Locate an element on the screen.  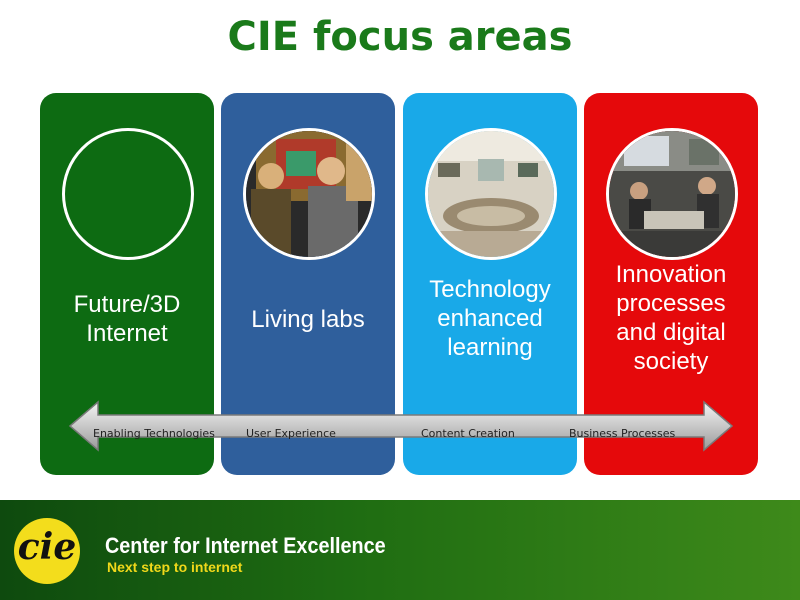
double-arrow is located at coordinates (401, 426).